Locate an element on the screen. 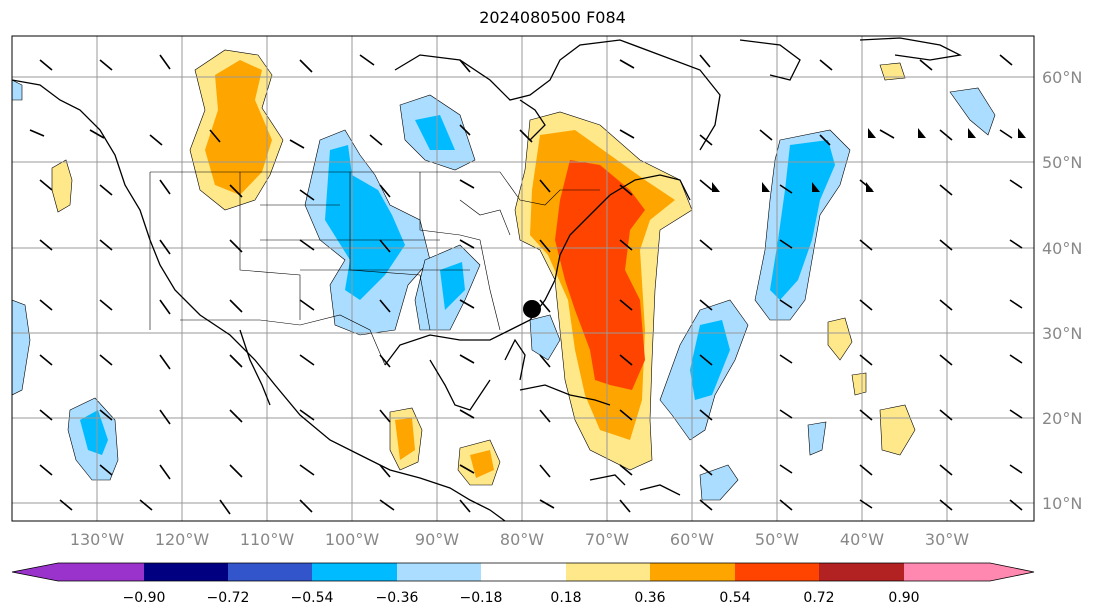 This screenshot has width=1105, height=615. colorbar-label: 0.18 is located at coordinates (565, 598).